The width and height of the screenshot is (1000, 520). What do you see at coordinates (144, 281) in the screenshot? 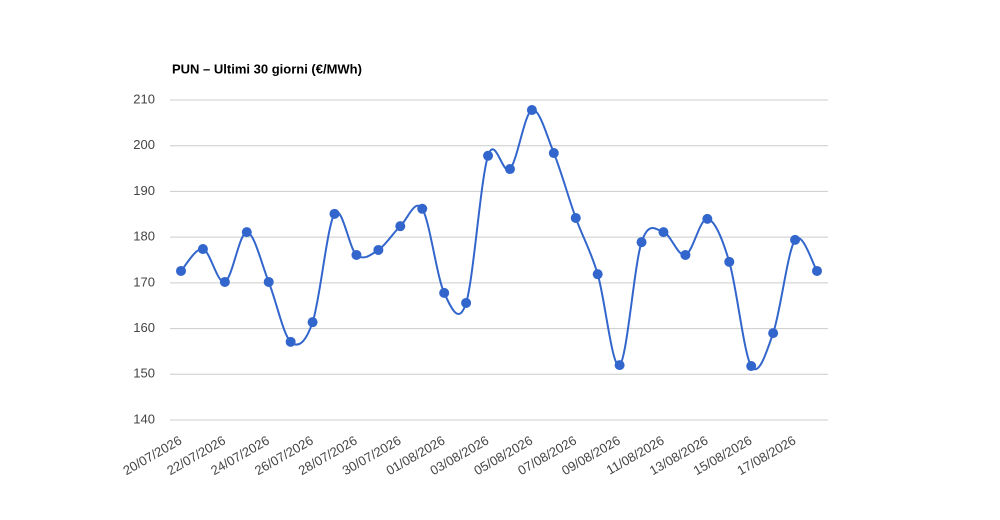
I see `y-tick-label: 170` at bounding box center [144, 281].